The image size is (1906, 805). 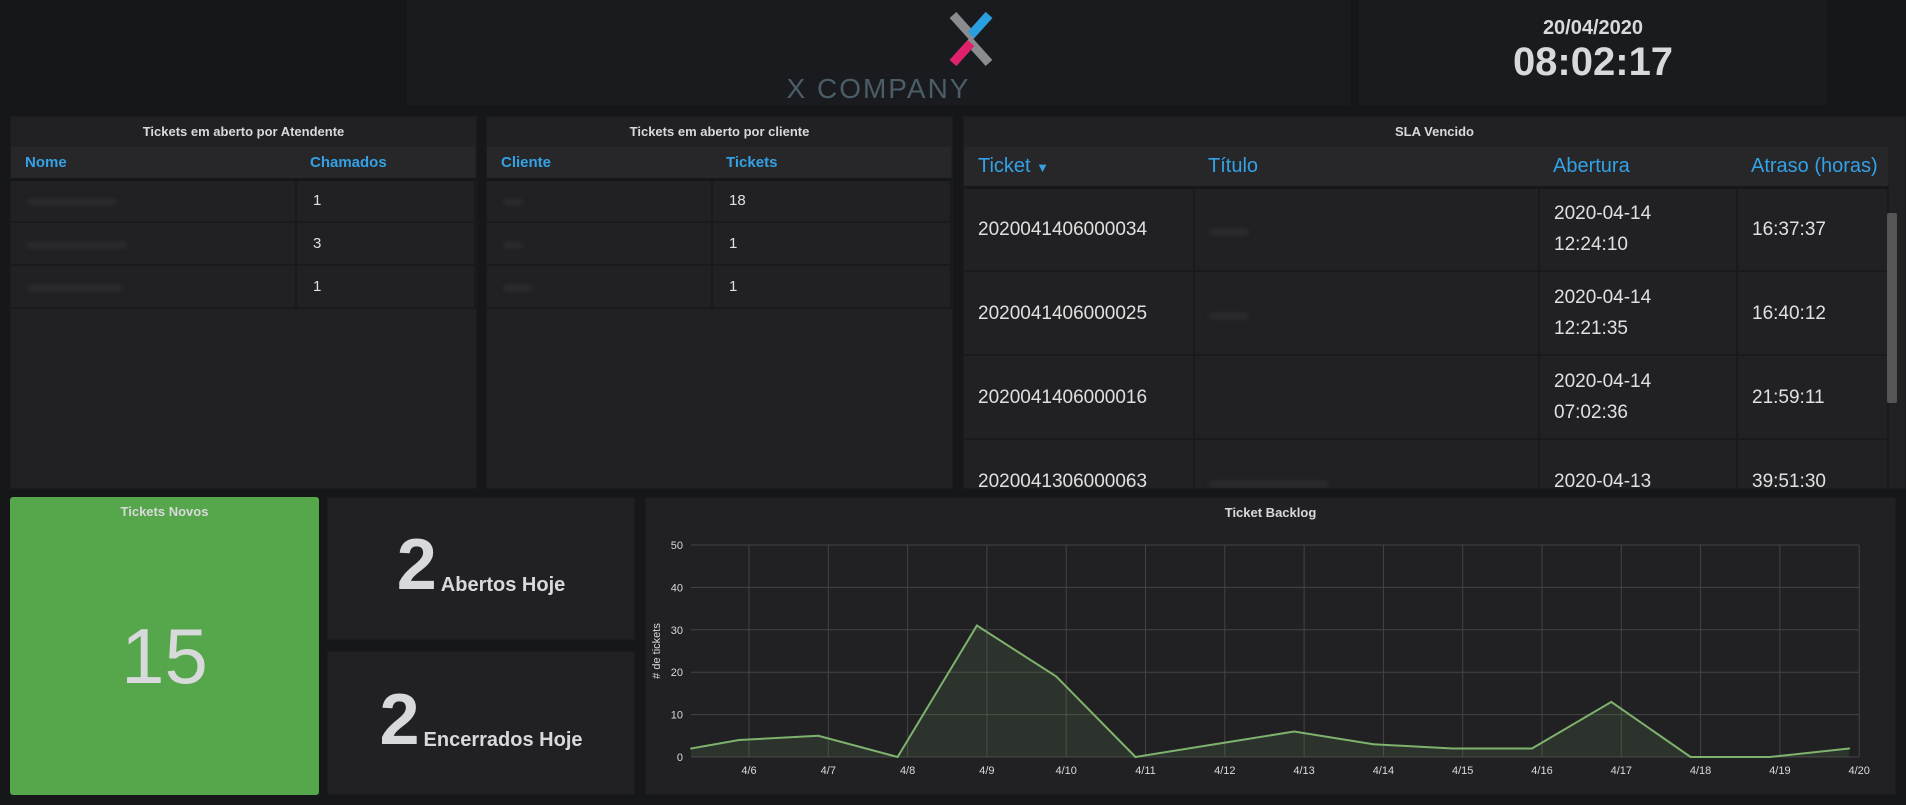 What do you see at coordinates (971, 39) in the screenshot?
I see `x-company-logo` at bounding box center [971, 39].